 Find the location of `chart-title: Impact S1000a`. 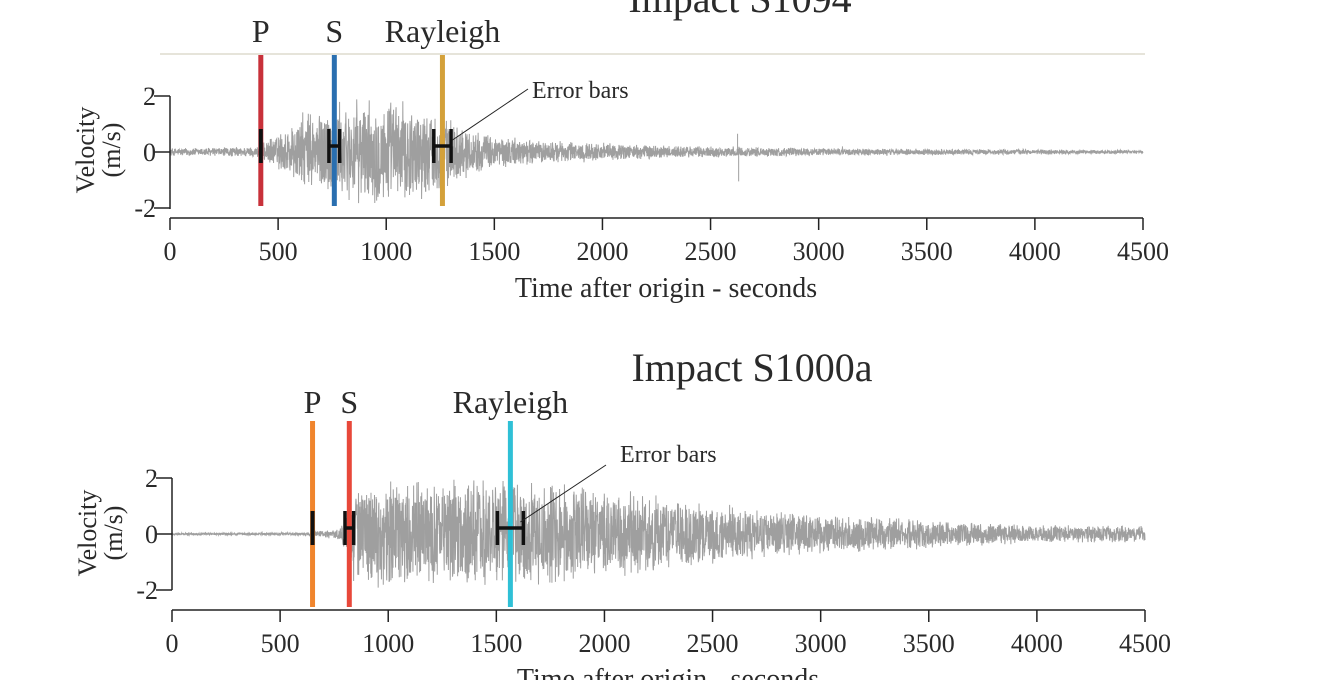

chart-title: Impact S1000a is located at coordinates (751, 367).